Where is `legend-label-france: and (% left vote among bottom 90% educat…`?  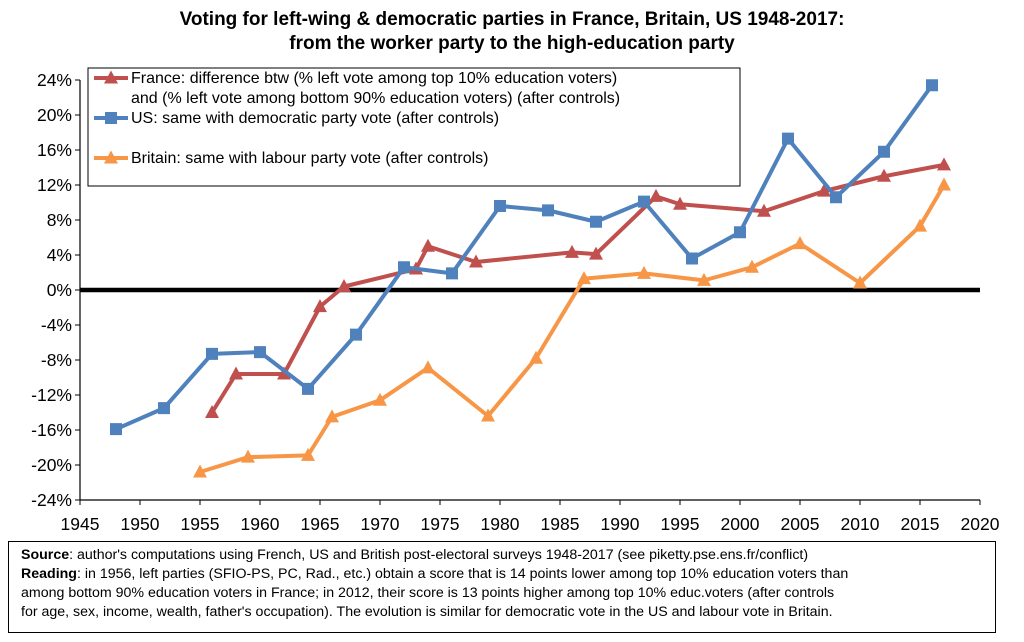
legend-label-france: and (% left vote among bottom 90% educat… is located at coordinates (375, 98).